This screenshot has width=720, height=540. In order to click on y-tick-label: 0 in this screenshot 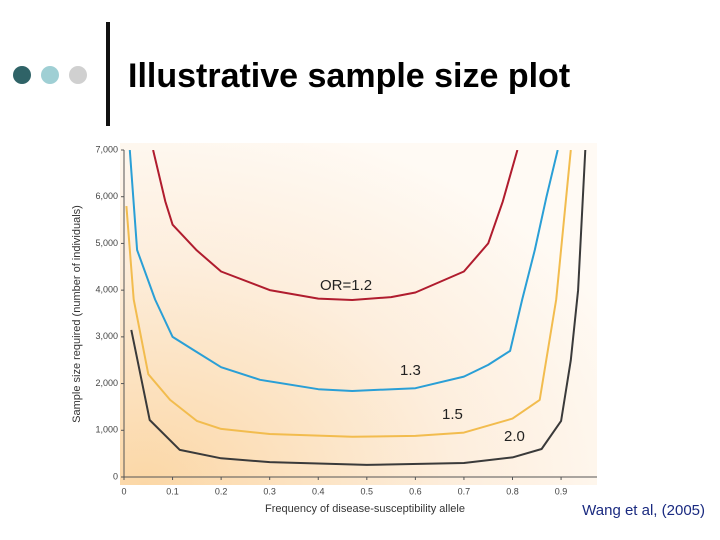, I will do `click(115, 476)`.